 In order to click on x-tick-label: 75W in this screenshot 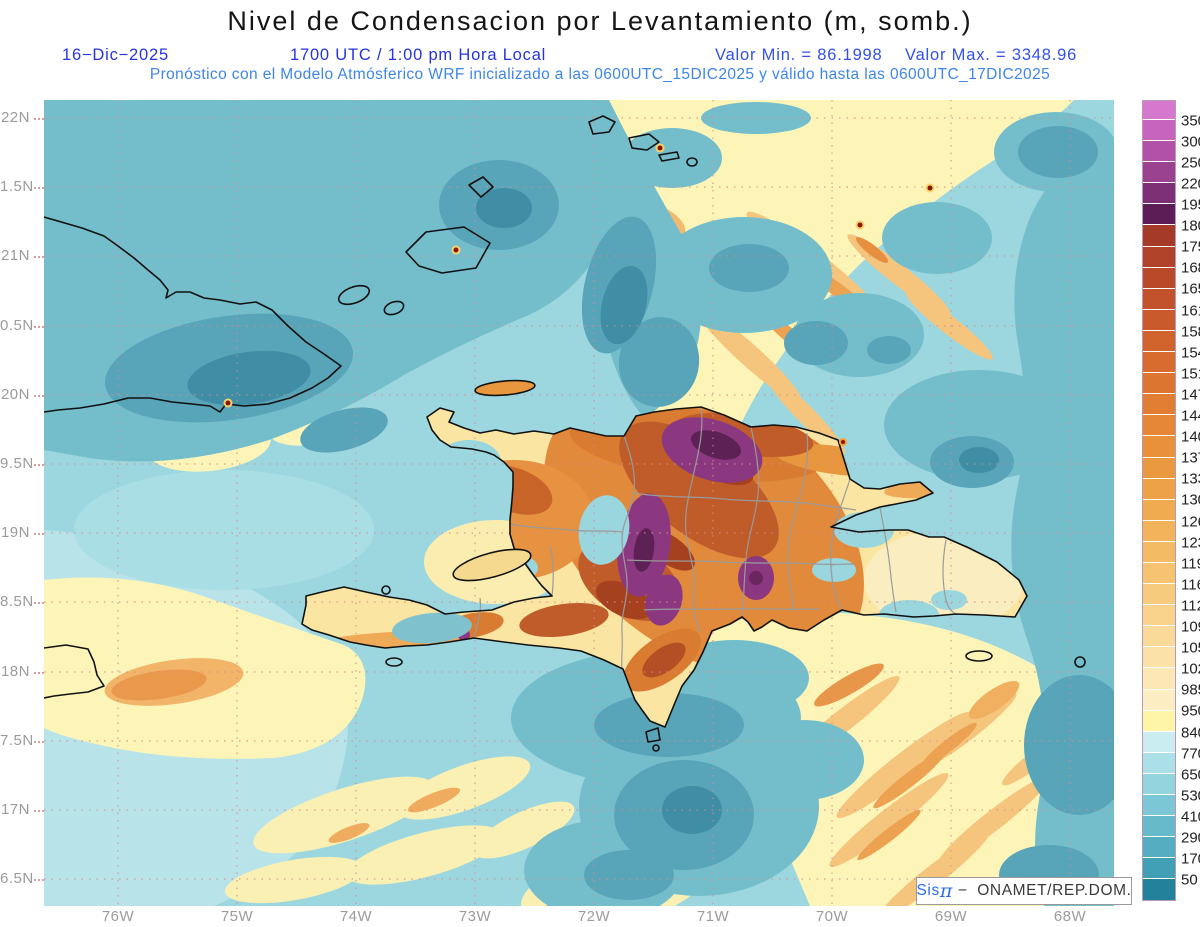, I will do `click(237, 916)`.